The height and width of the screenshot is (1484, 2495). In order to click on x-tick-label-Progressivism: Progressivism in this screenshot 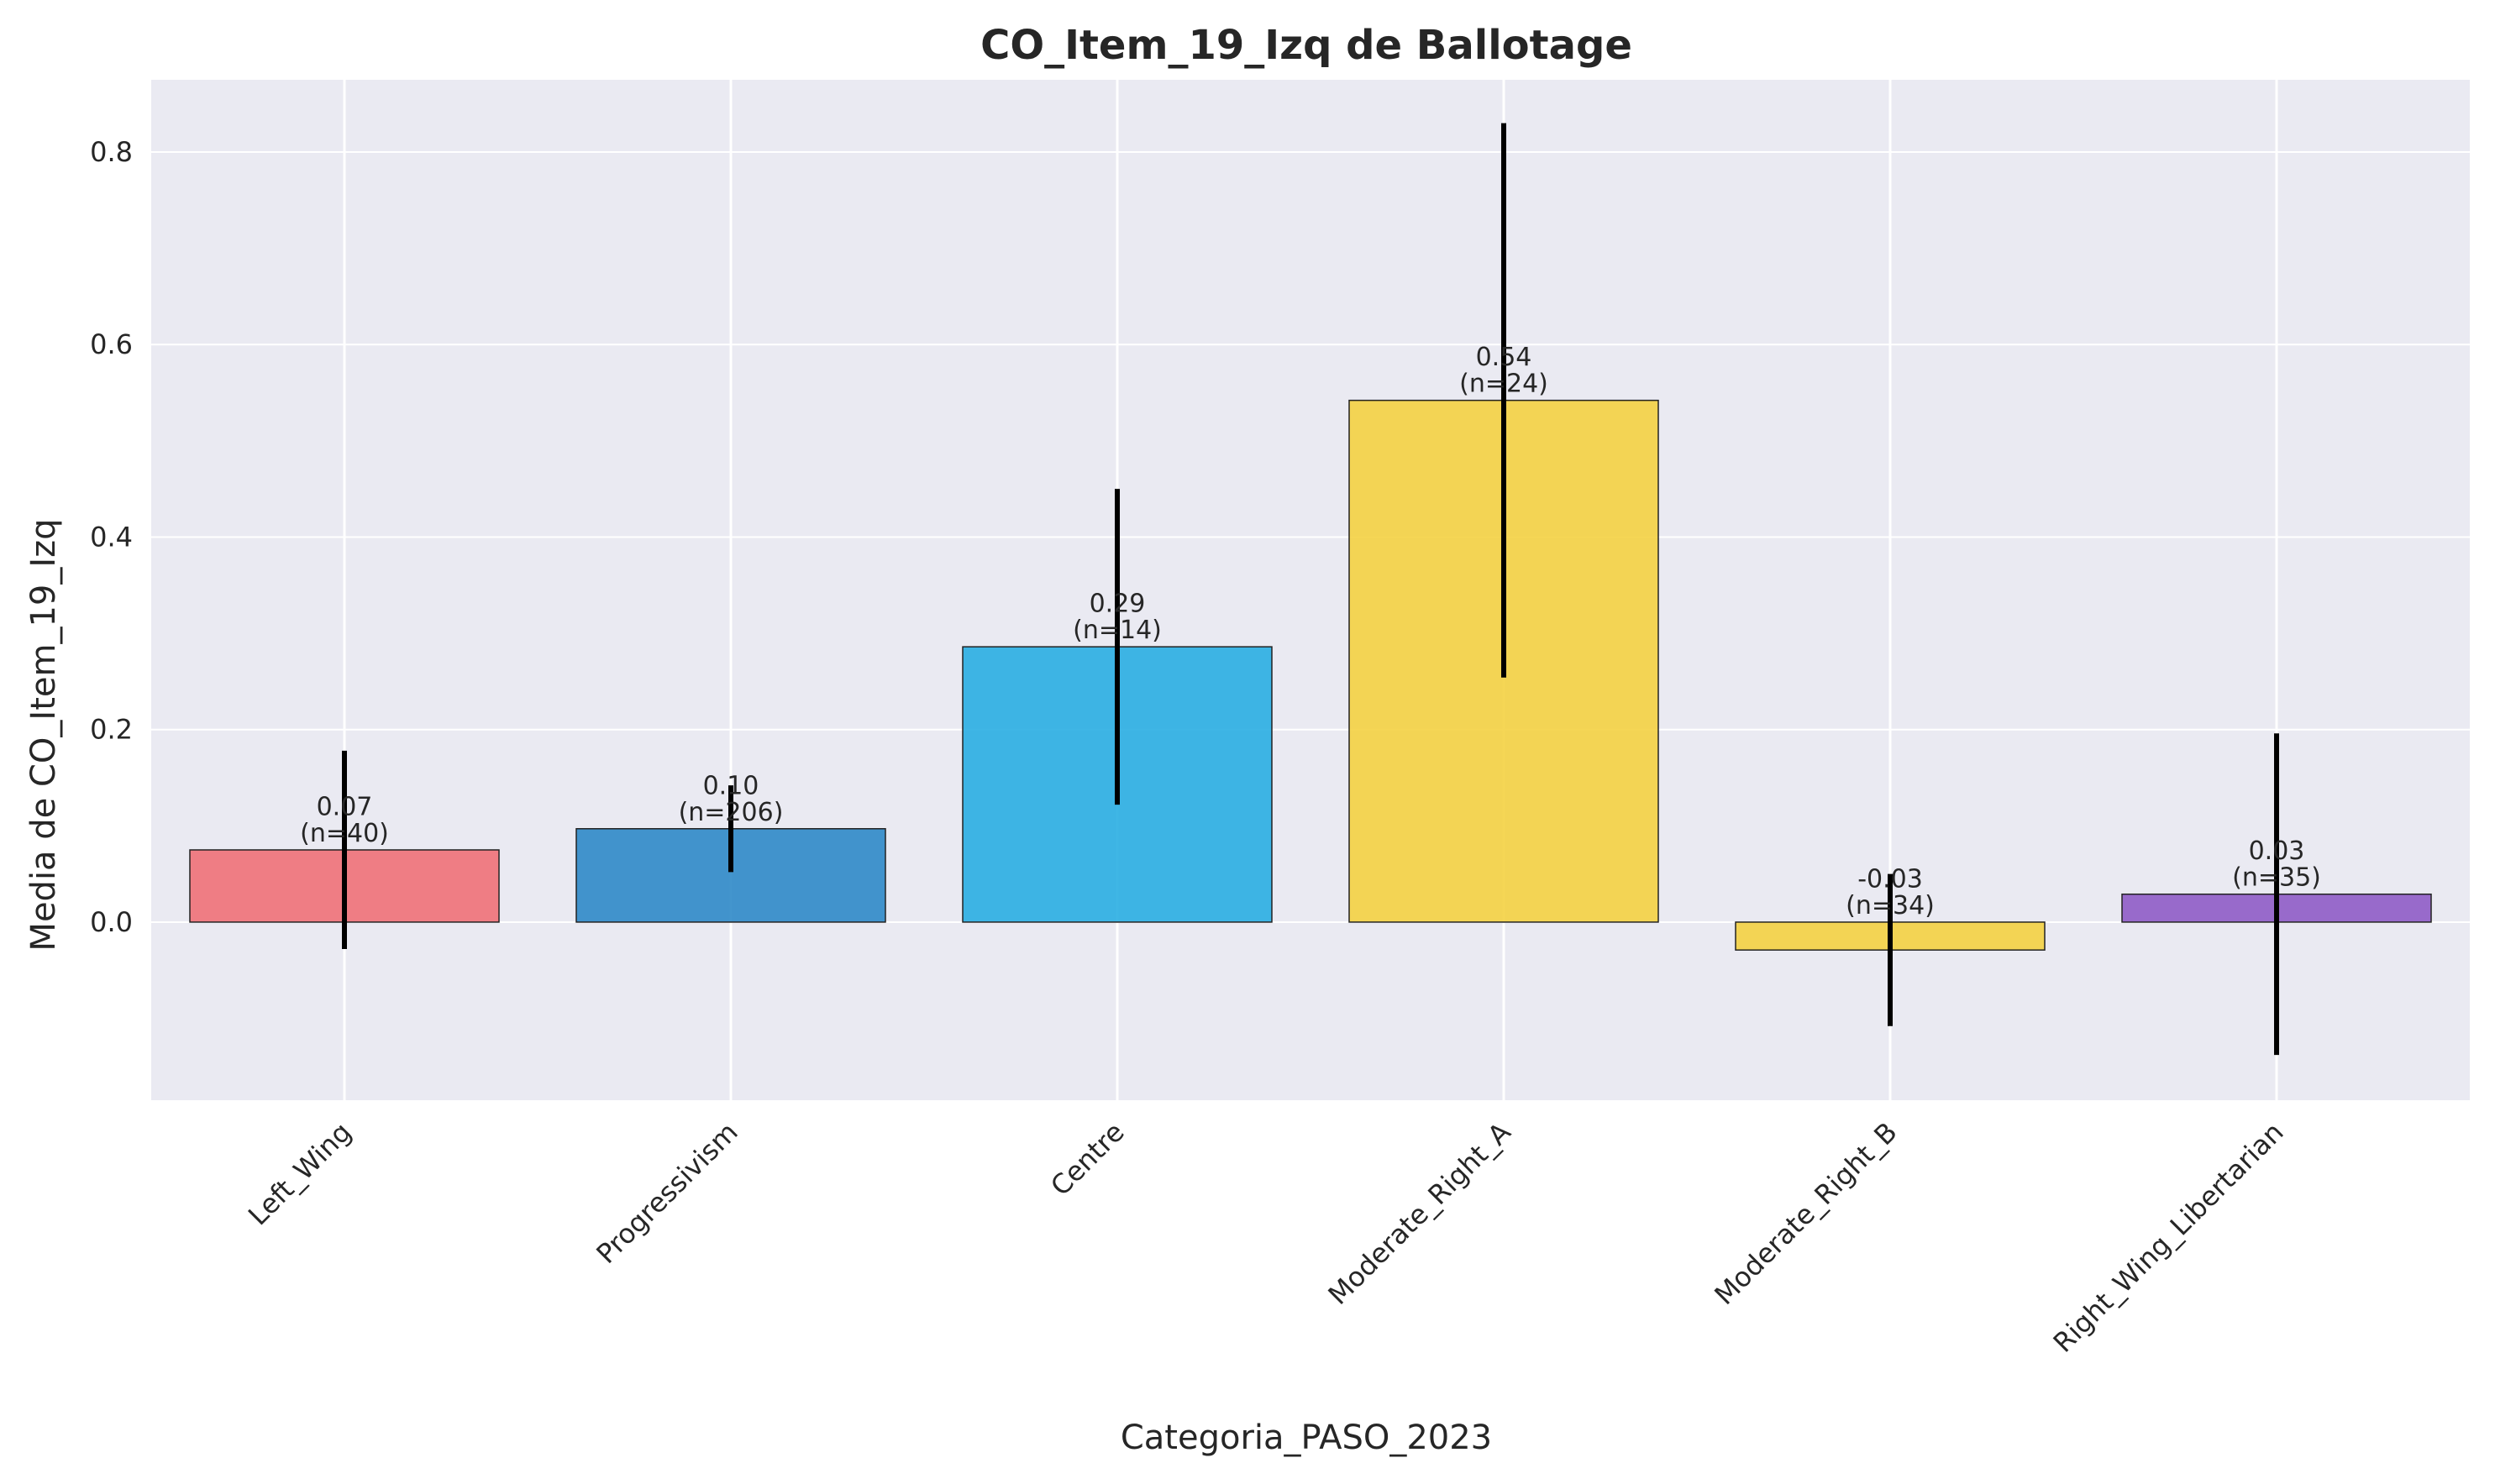, I will do `click(667, 1193)`.